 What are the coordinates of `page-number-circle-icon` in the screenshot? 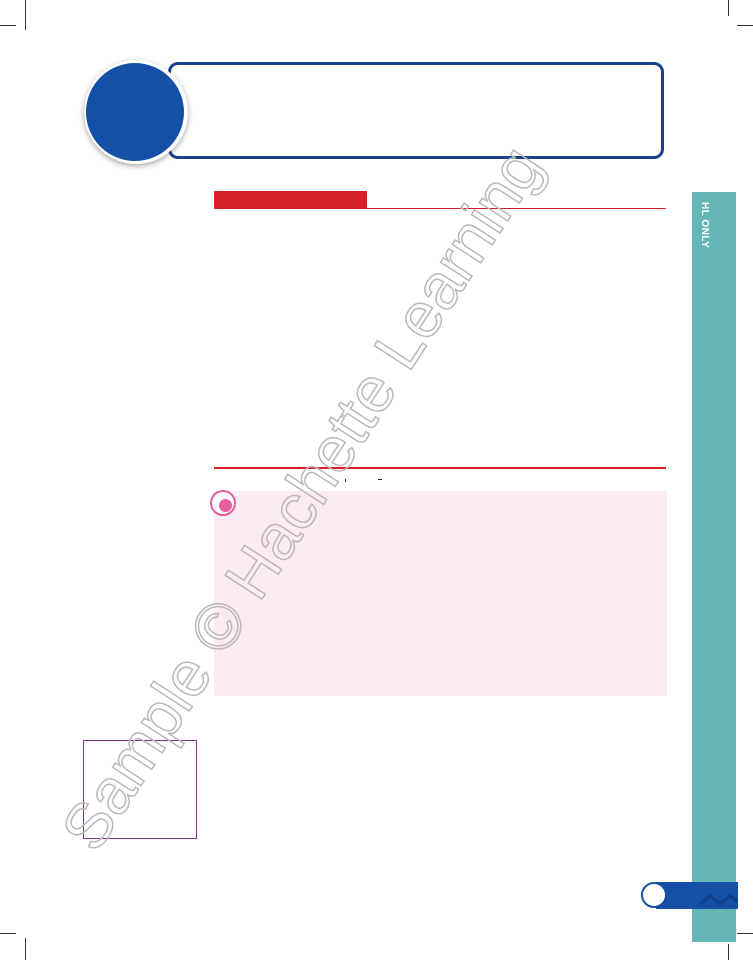 It's located at (654, 895).